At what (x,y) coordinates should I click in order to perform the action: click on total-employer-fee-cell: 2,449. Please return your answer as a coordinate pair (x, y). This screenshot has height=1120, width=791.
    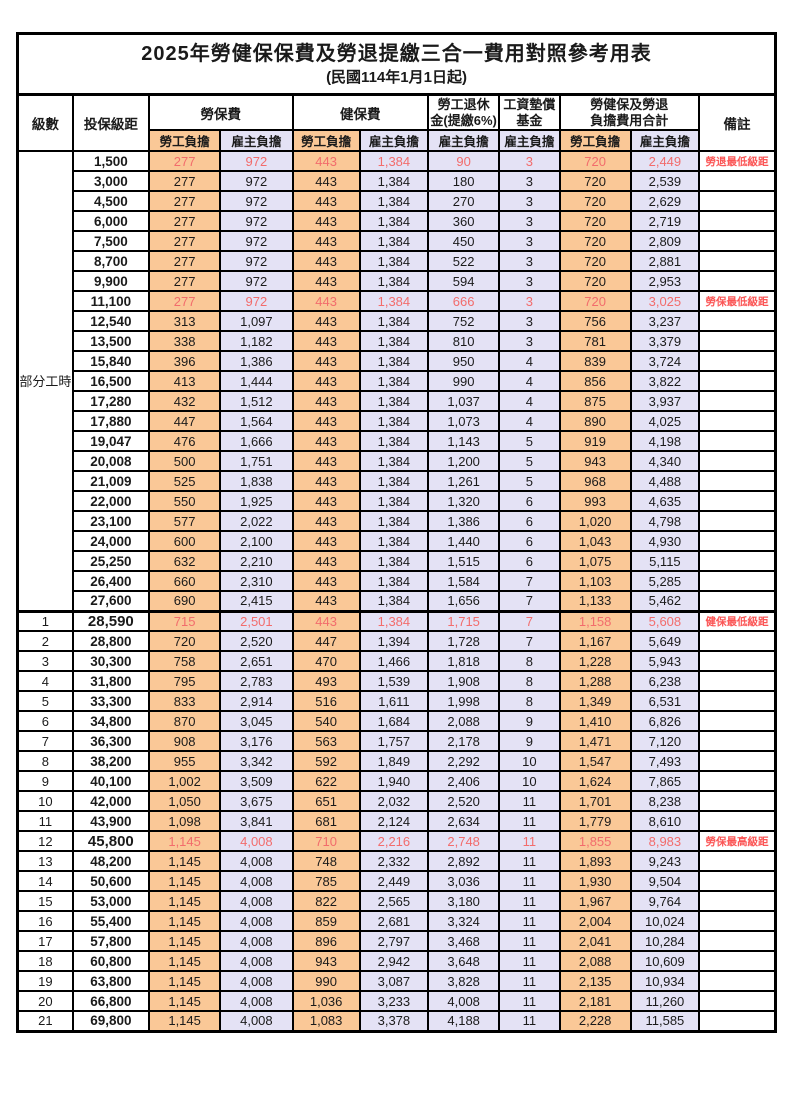
    Looking at the image, I should click on (665, 161).